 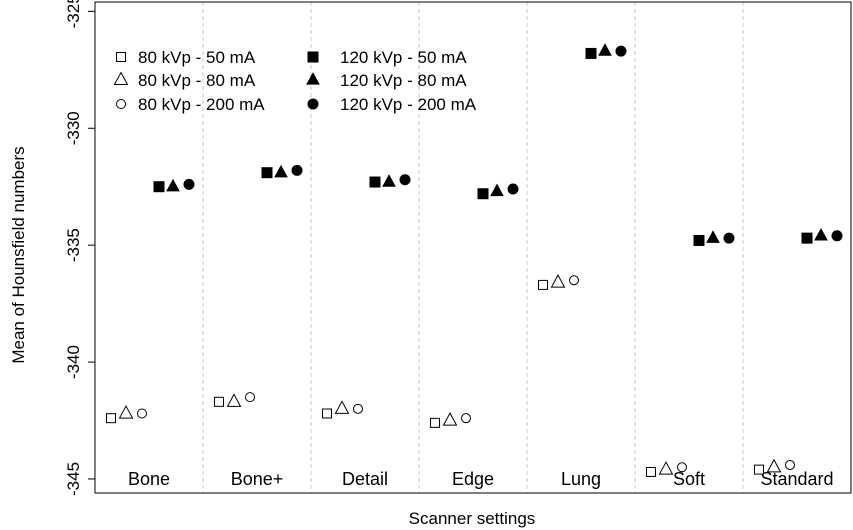 I want to click on y-axis: -325 -330 -335 -340 -345, so click(x=79, y=248).